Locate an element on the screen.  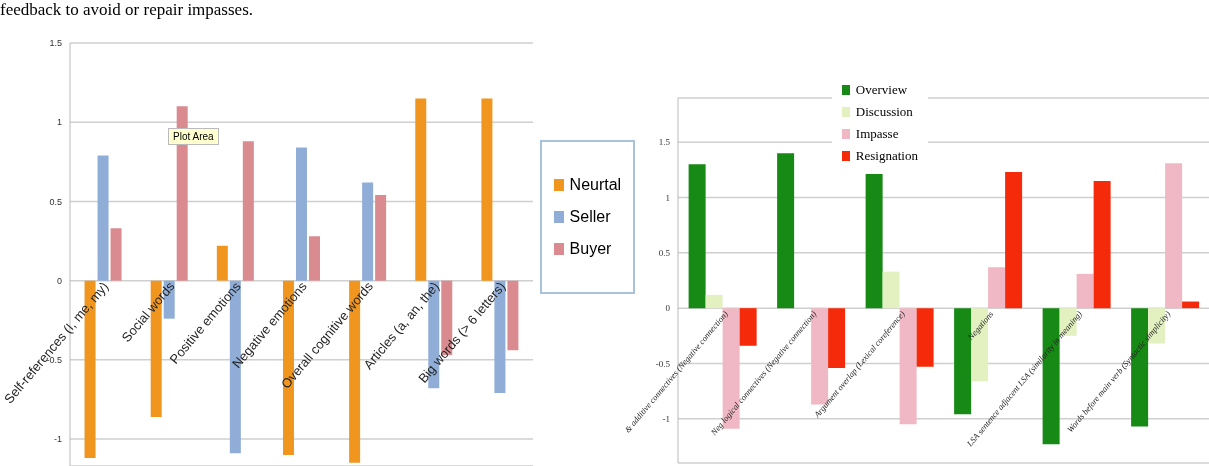
annotation: Plot Area is located at coordinates (193, 136).